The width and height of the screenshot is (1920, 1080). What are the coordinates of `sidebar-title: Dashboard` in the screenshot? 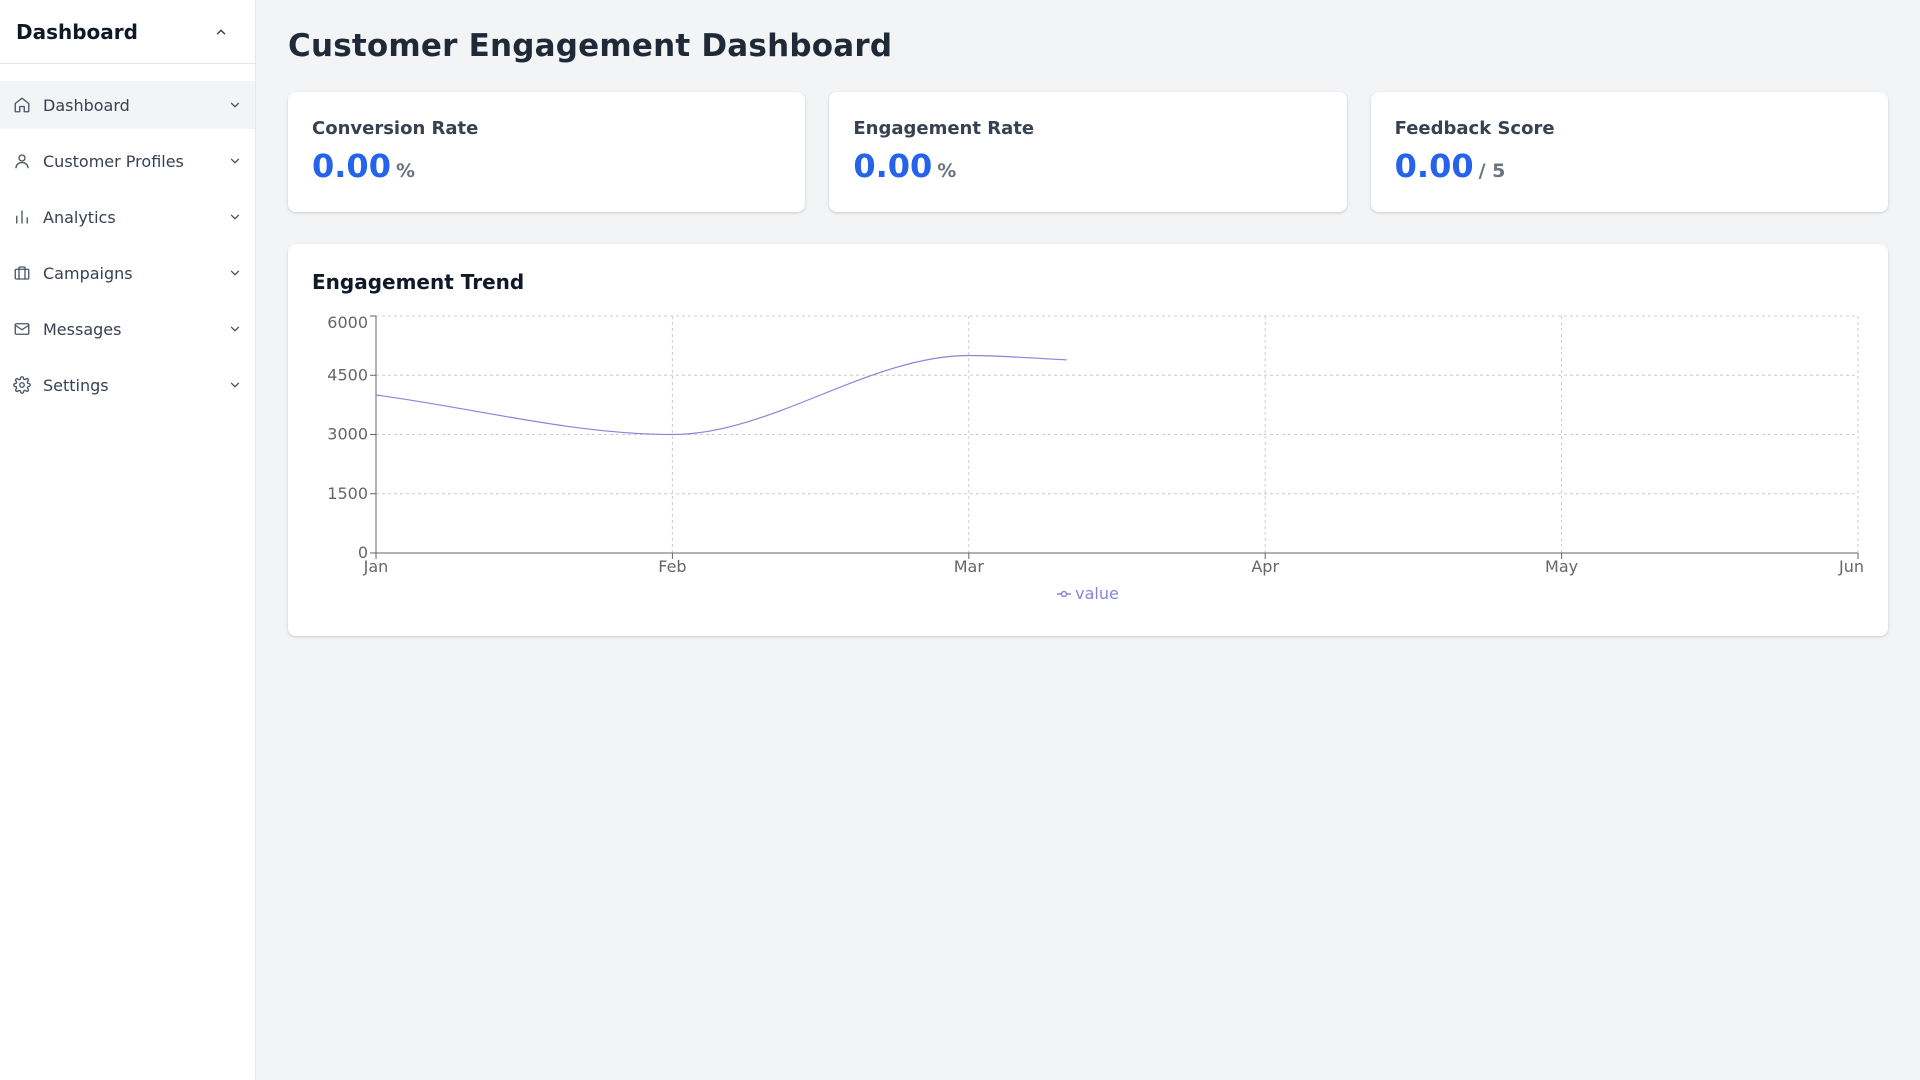 It's located at (77, 31).